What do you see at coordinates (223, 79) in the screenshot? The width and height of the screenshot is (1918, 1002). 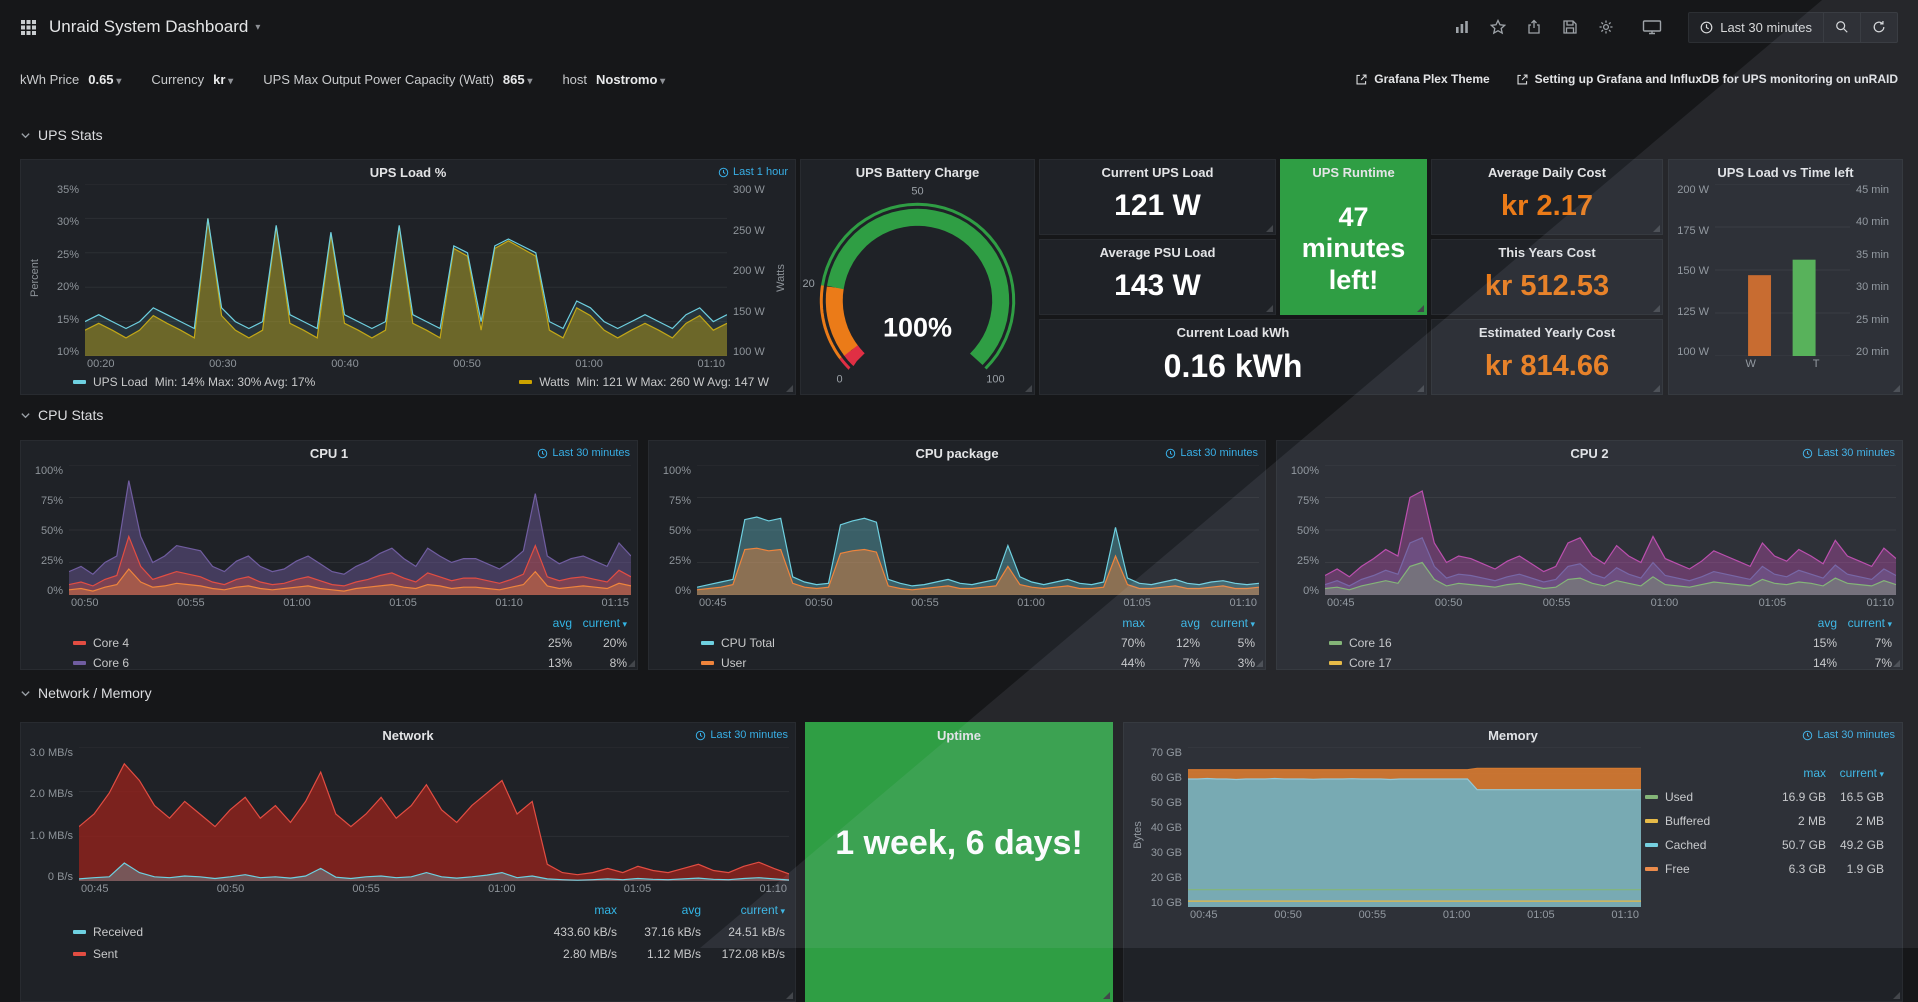 I see `variable-value: kr` at bounding box center [223, 79].